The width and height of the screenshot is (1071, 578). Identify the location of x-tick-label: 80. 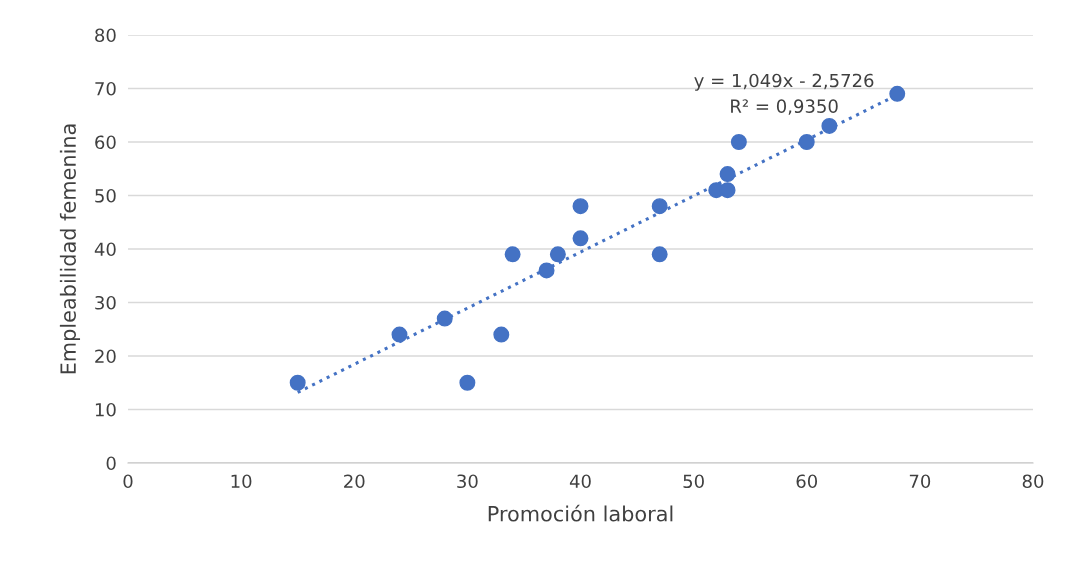
(1033, 481).